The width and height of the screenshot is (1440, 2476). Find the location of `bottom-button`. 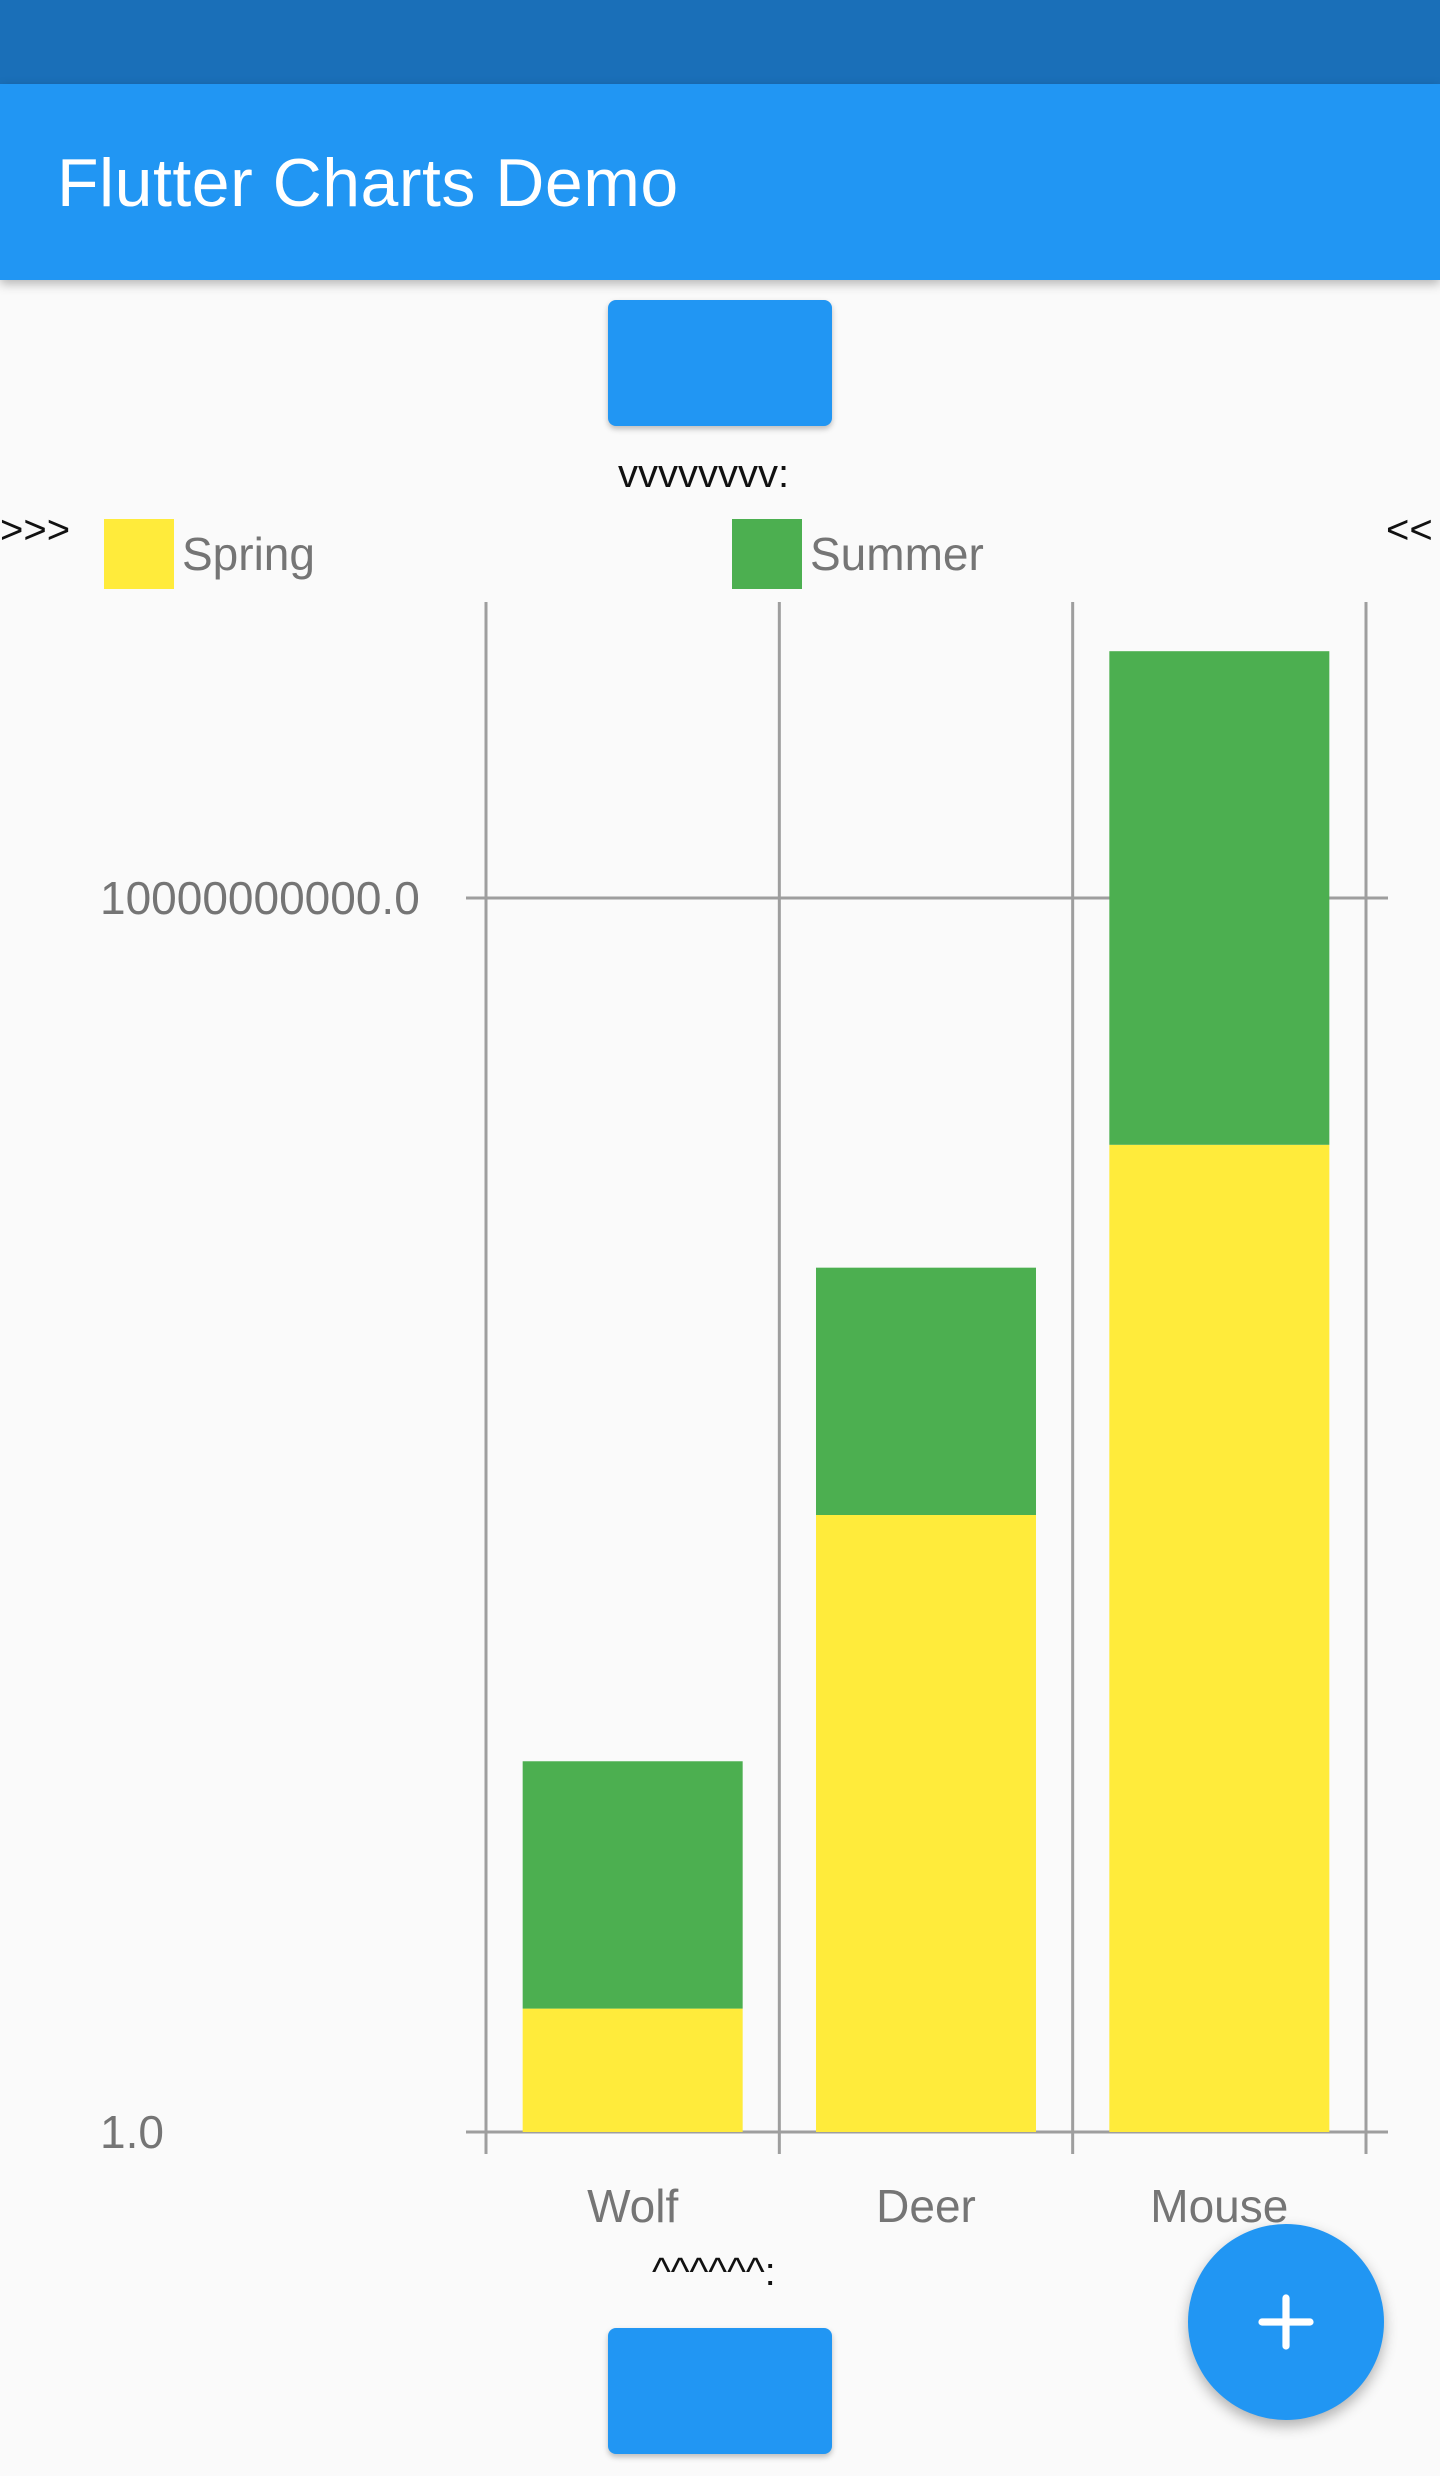

bottom-button is located at coordinates (720, 2391).